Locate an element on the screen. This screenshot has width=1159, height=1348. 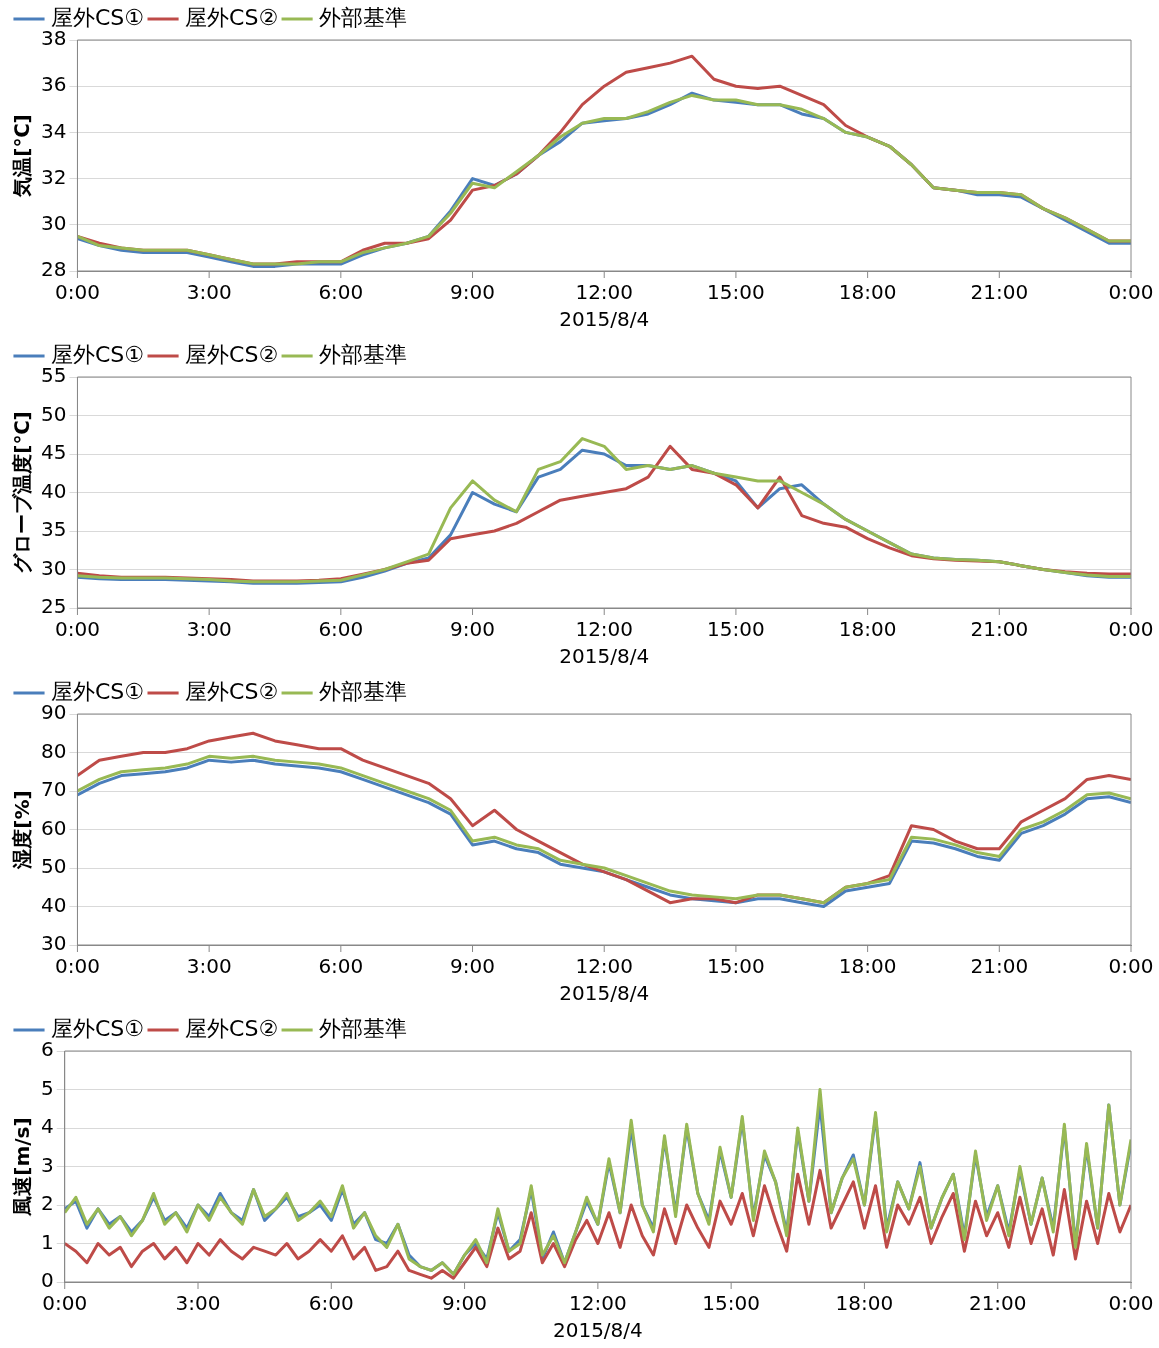
y-axis-title: 風速[m/s] is located at coordinates (22, 1167).